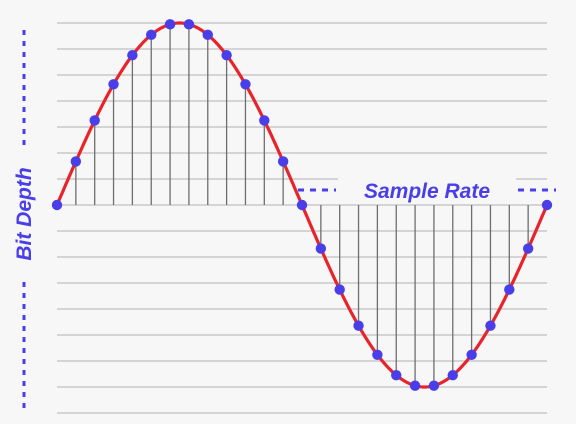 This screenshot has width=576, height=424. I want to click on sample-rate-label: Sample Rate, so click(427, 191).